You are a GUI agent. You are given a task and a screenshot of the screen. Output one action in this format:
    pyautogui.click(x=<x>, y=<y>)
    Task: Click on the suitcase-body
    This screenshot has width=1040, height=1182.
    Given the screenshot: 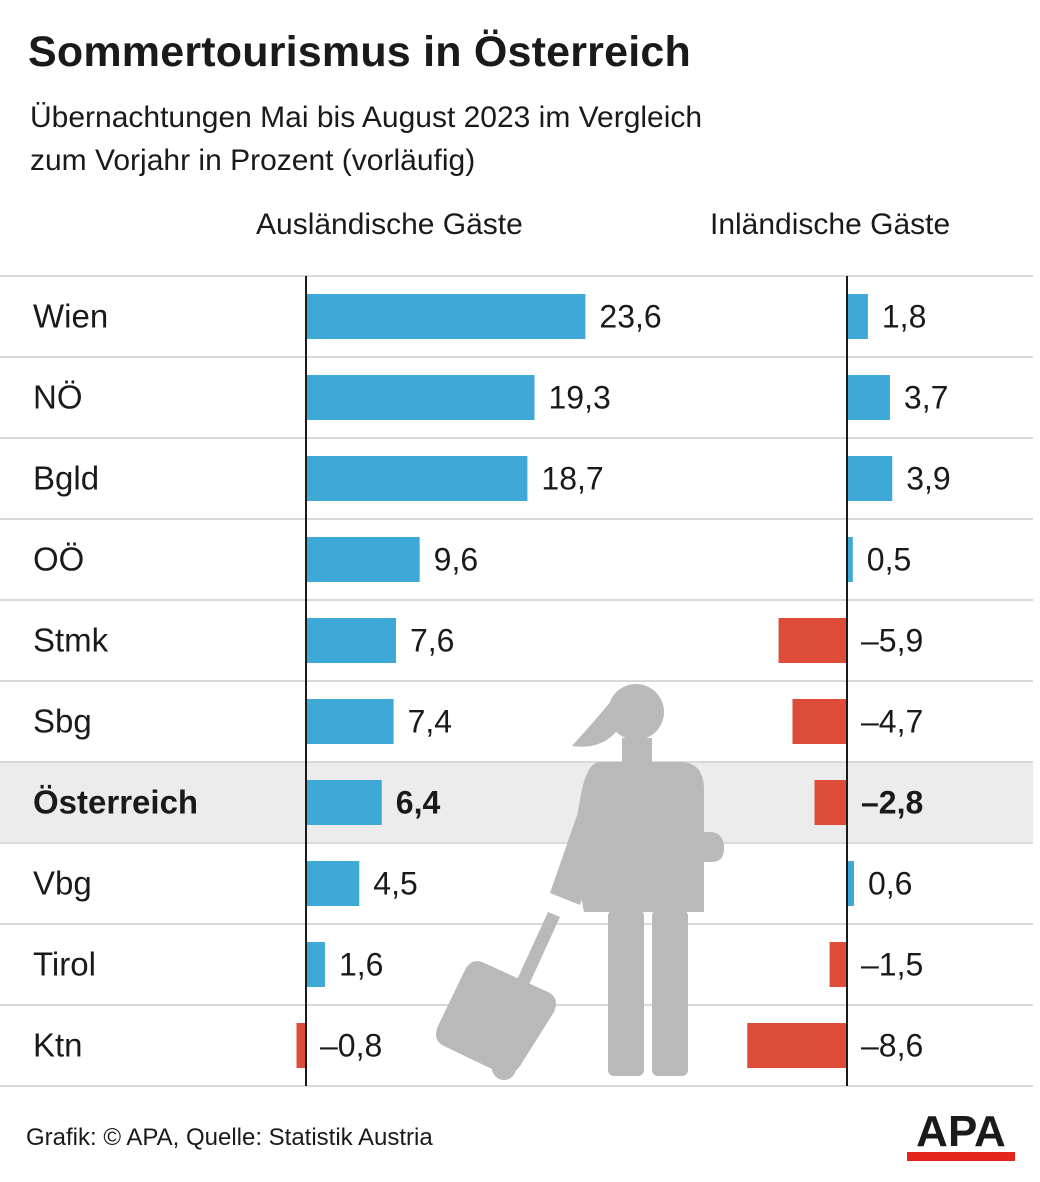 What is the action you would take?
    pyautogui.click(x=496, y=1017)
    